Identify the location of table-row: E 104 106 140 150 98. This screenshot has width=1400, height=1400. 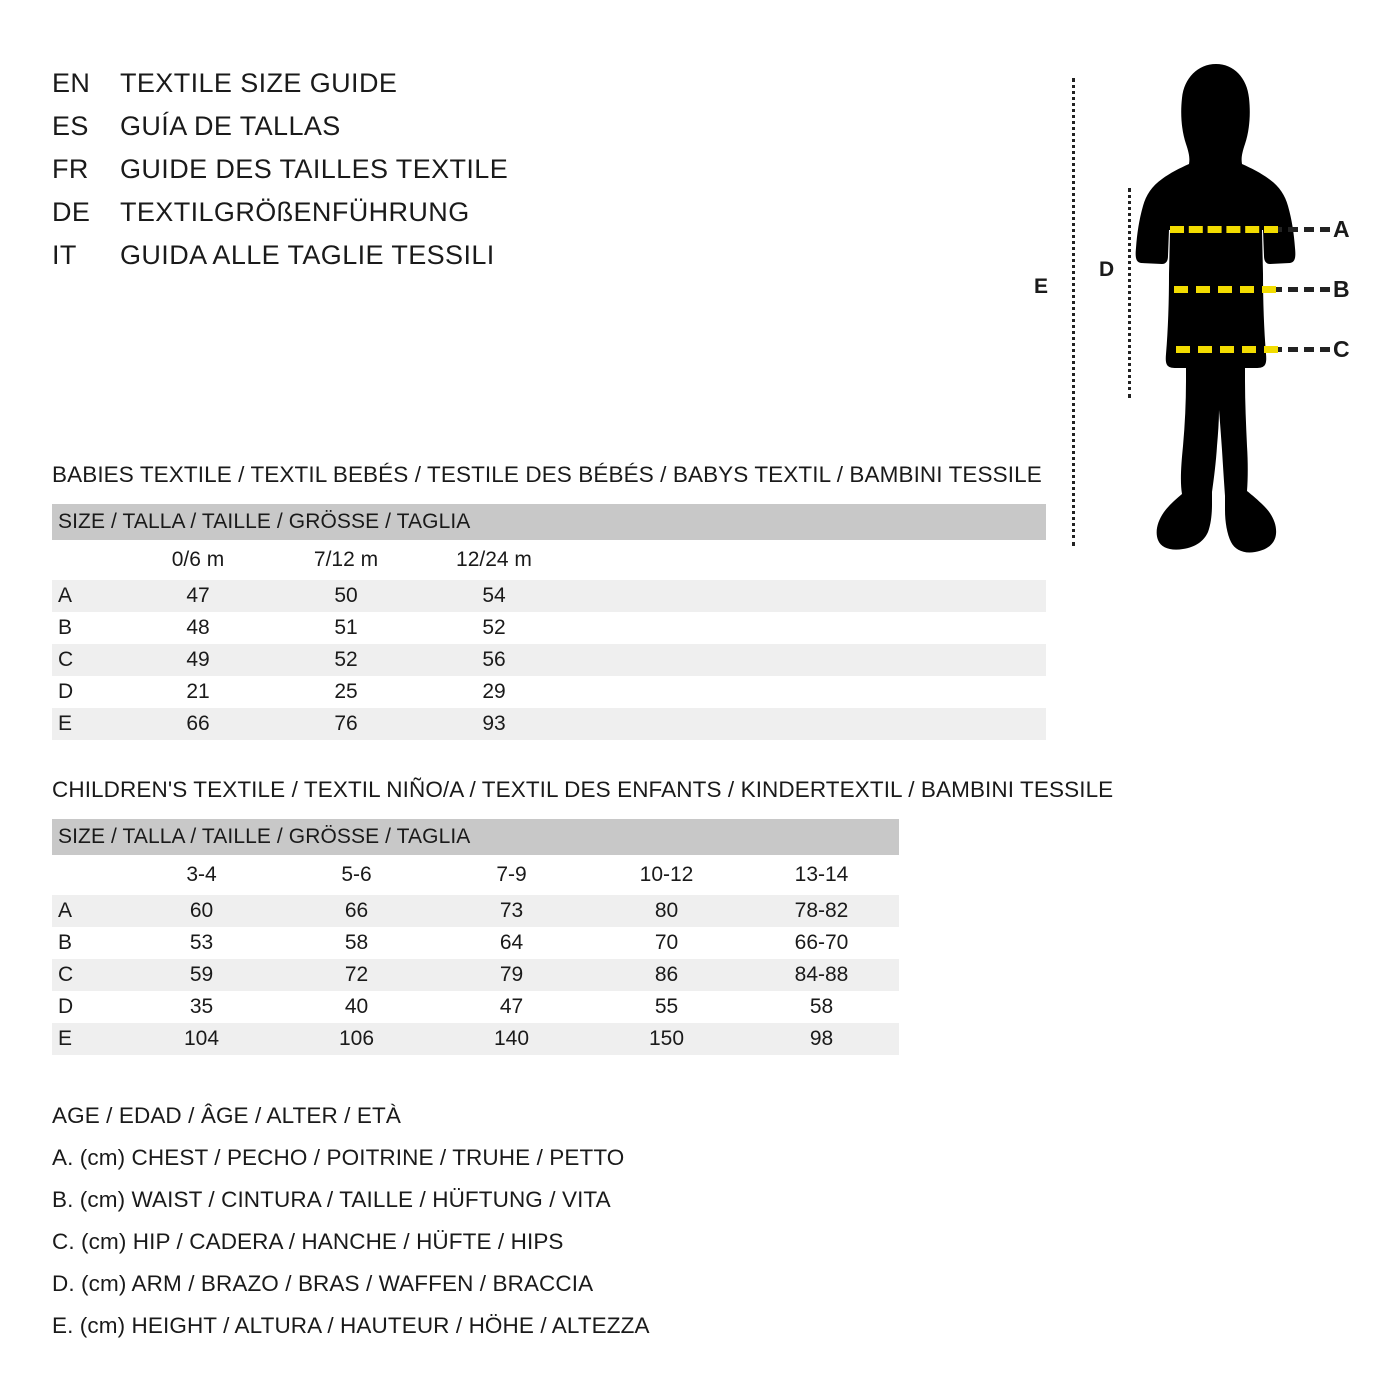
(475, 1039).